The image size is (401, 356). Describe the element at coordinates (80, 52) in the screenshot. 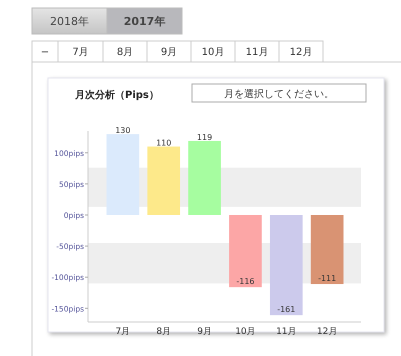

I see `text: 7月` at that location.